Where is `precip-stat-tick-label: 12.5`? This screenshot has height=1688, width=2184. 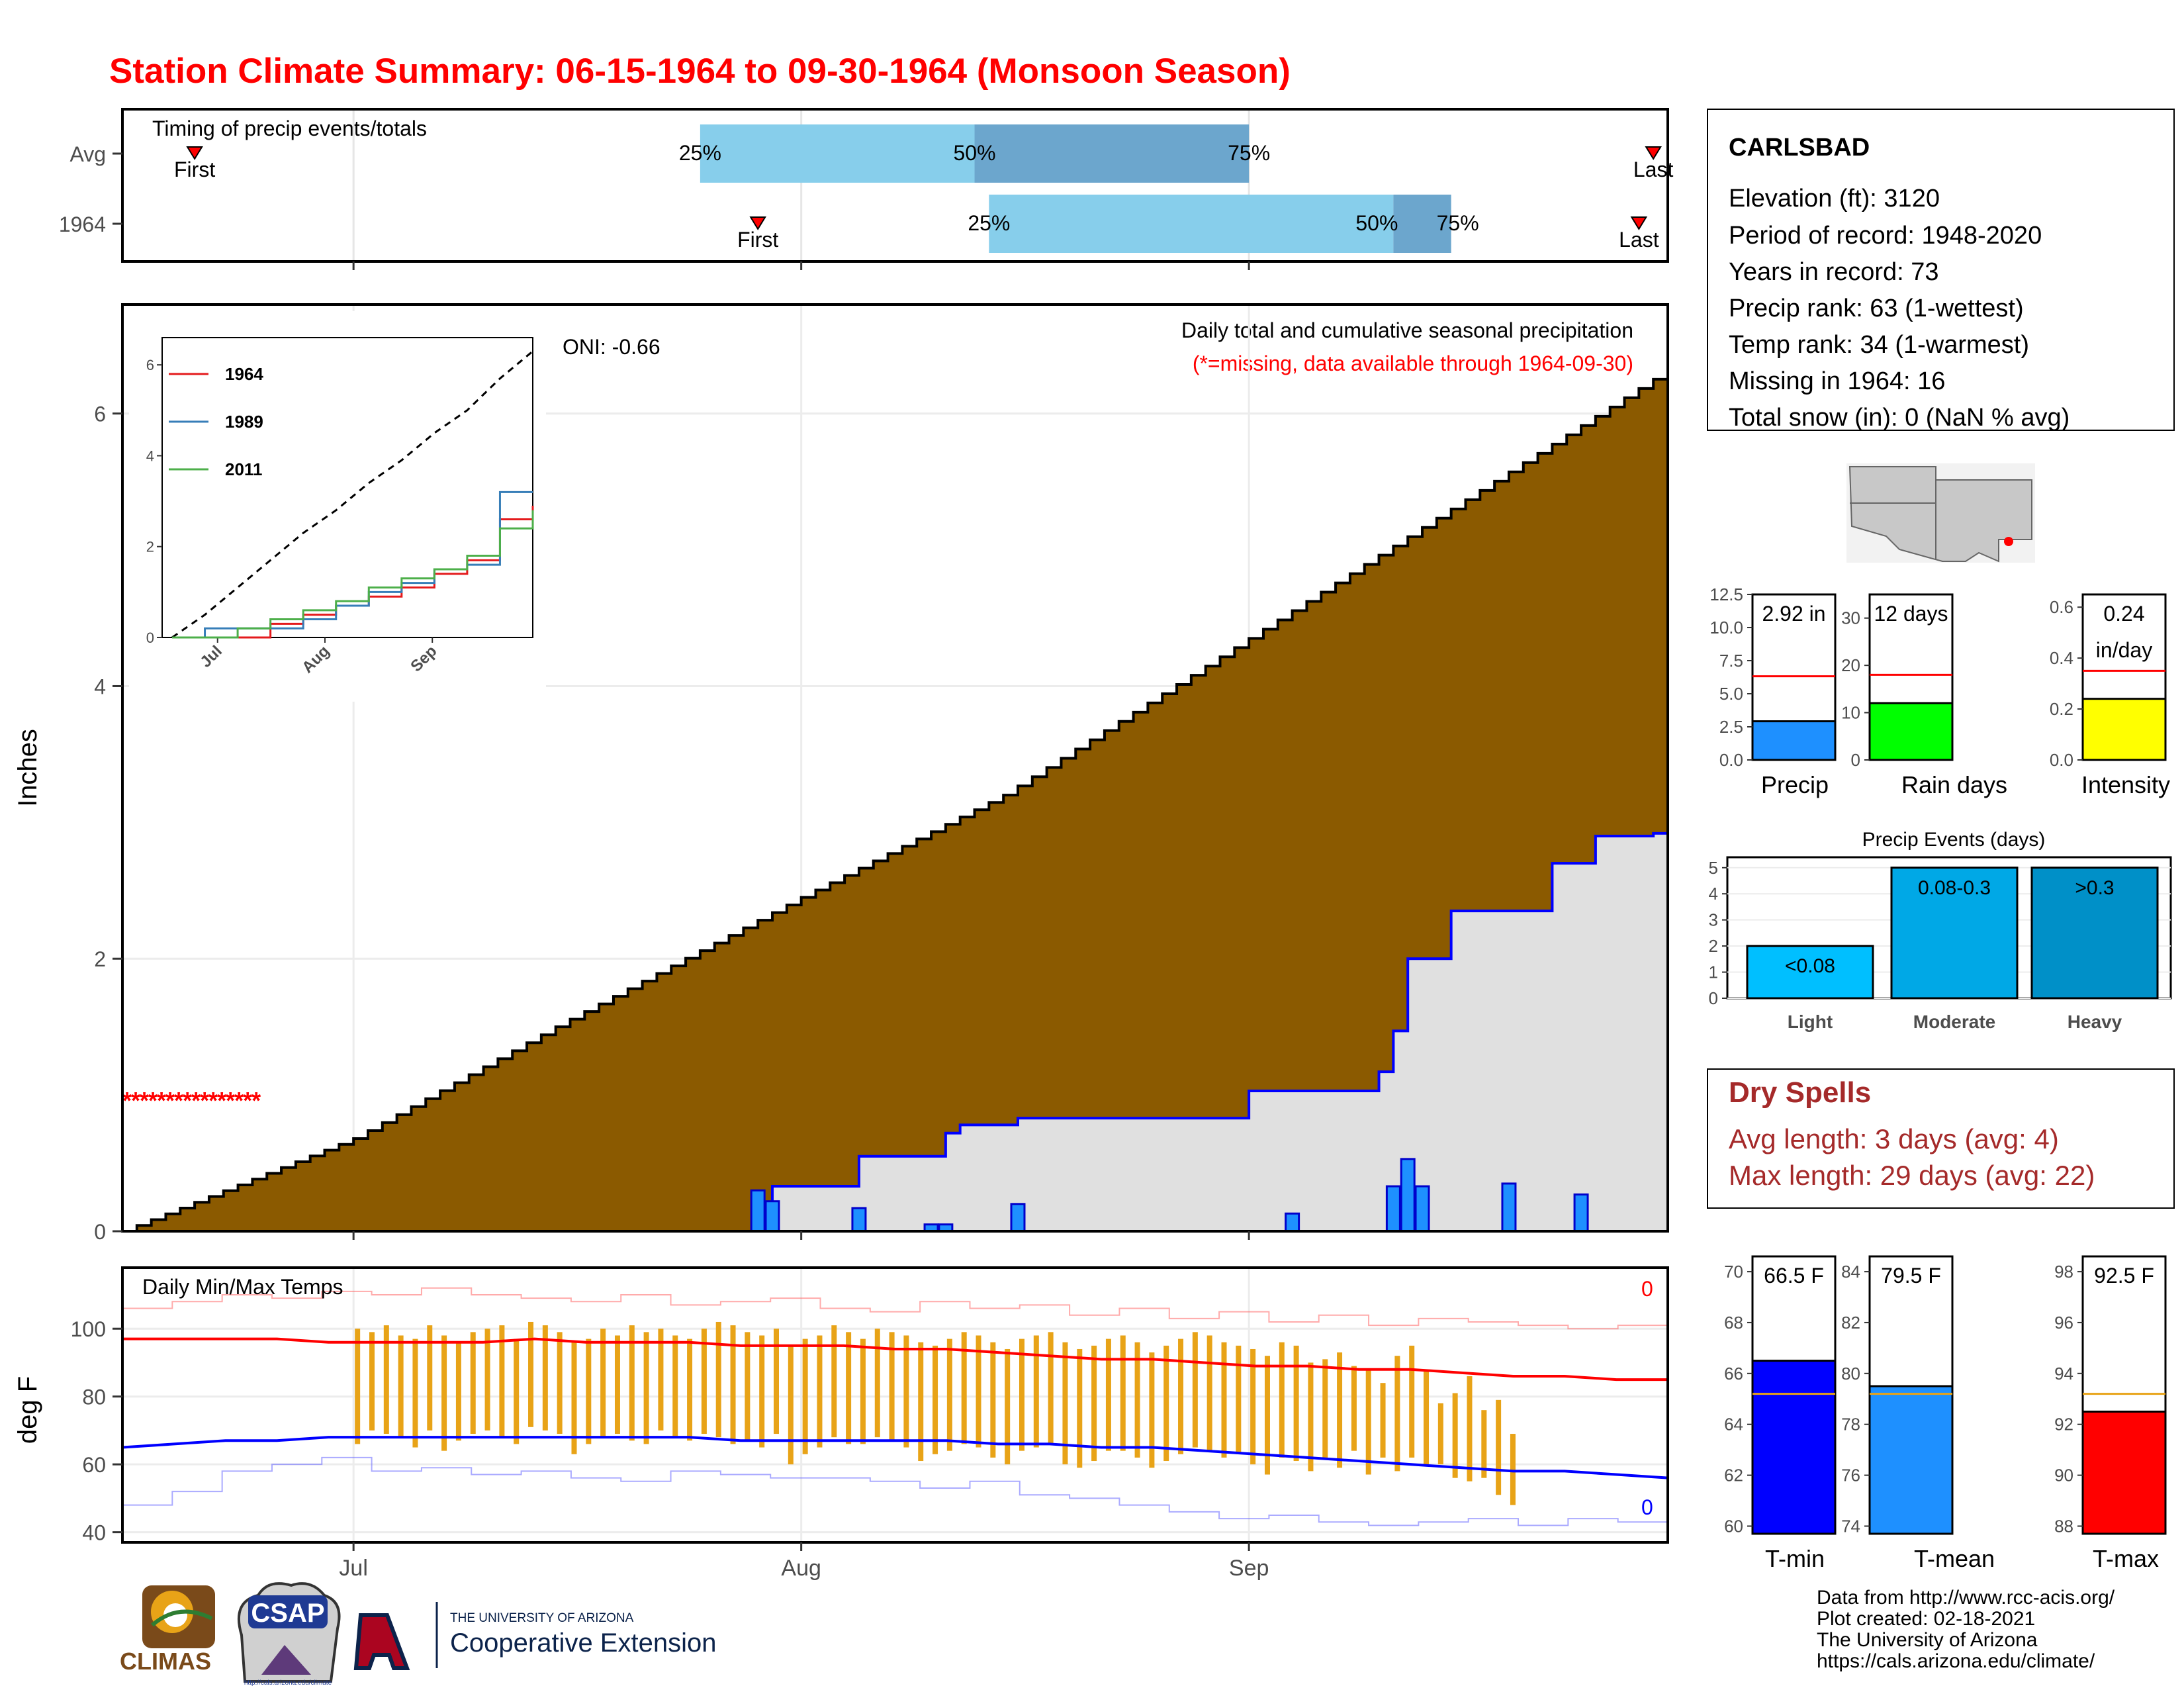
precip-stat-tick-label: 12.5 is located at coordinates (1726, 594).